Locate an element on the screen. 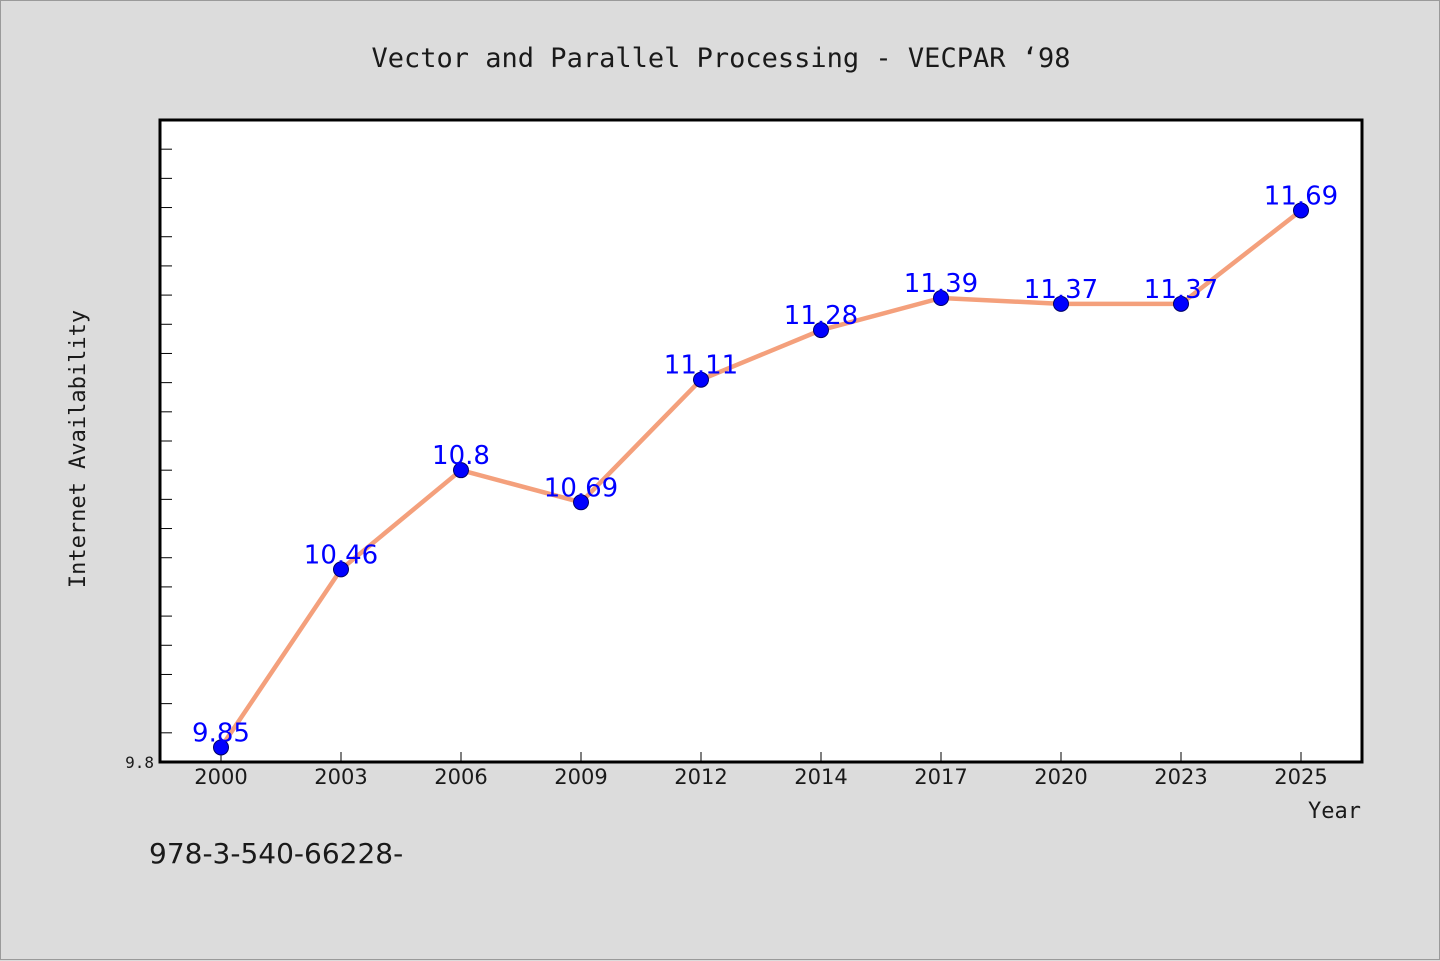  x-tick-label: 2009 is located at coordinates (580, 777).